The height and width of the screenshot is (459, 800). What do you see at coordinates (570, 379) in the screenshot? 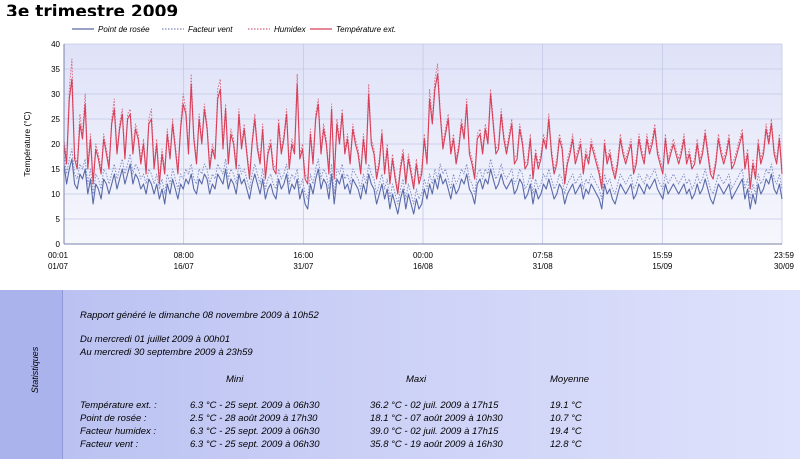
I see `column-header-average: Moyenne` at bounding box center [570, 379].